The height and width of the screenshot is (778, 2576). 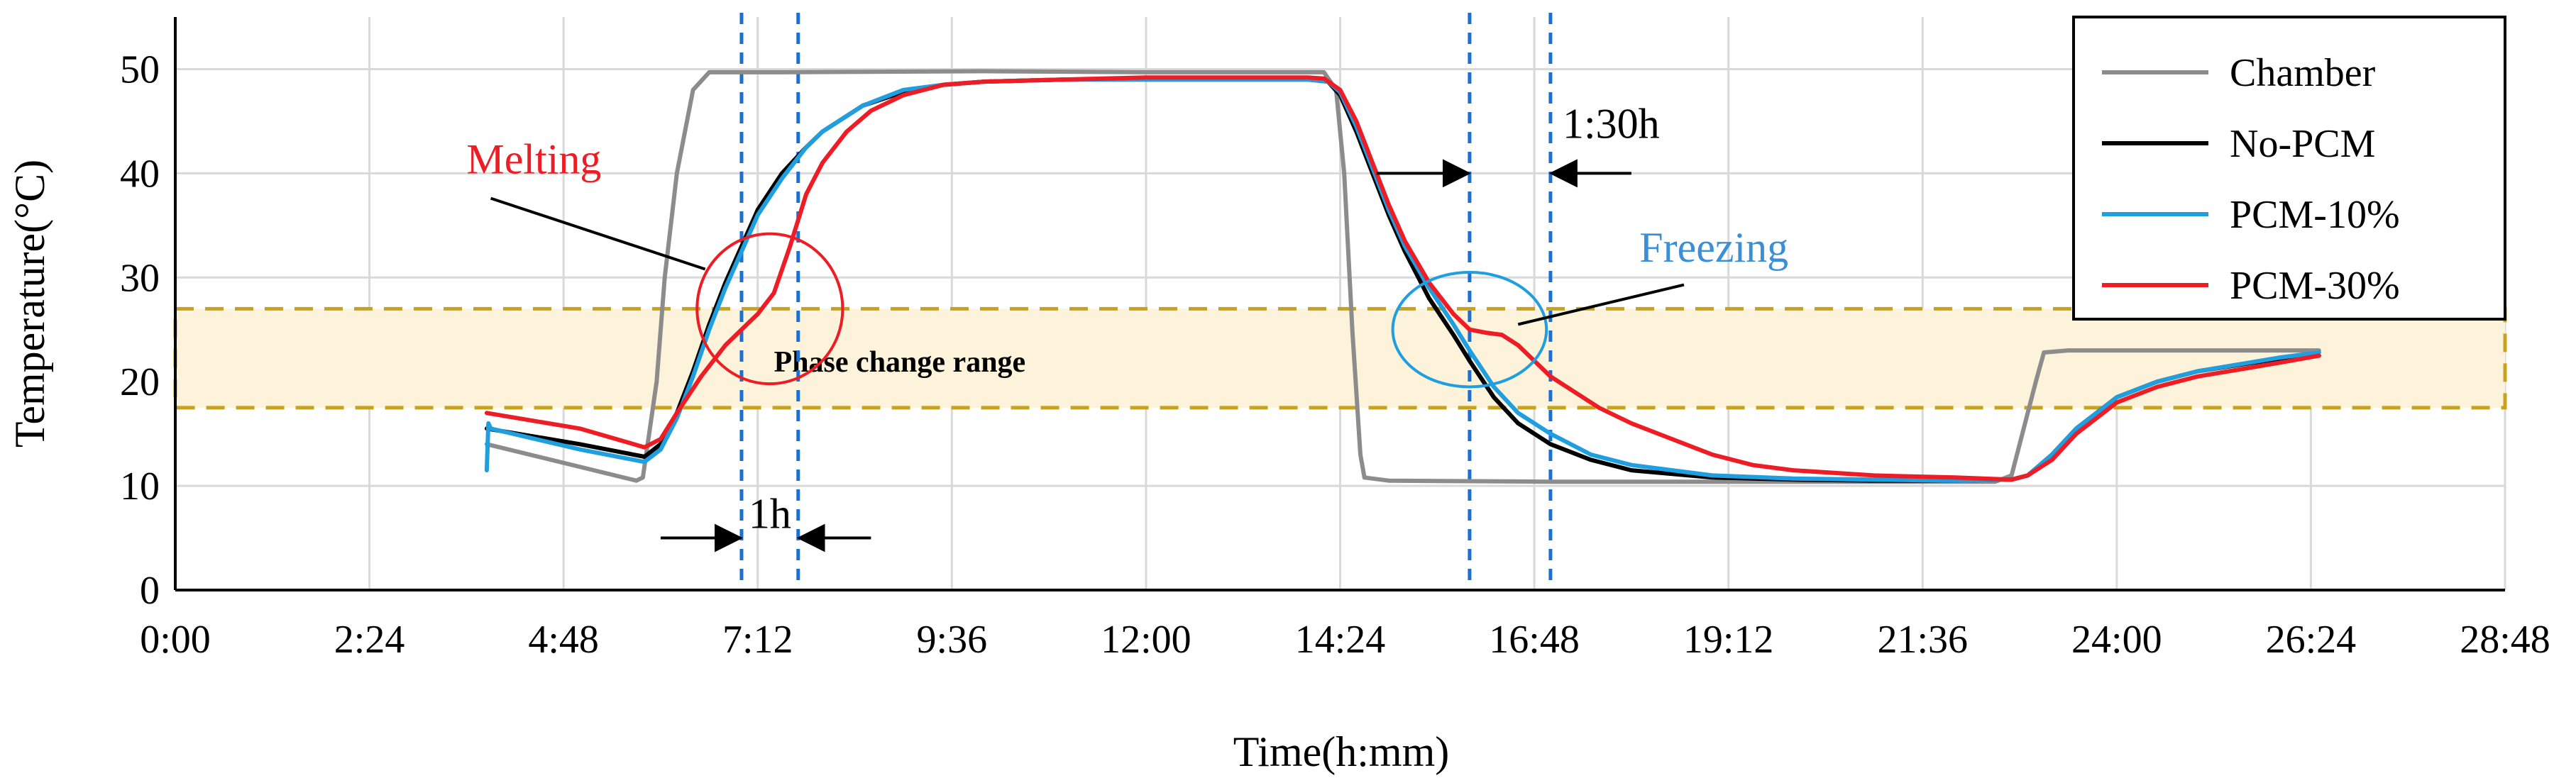 What do you see at coordinates (140, 278) in the screenshot?
I see `y-tick-label: 30` at bounding box center [140, 278].